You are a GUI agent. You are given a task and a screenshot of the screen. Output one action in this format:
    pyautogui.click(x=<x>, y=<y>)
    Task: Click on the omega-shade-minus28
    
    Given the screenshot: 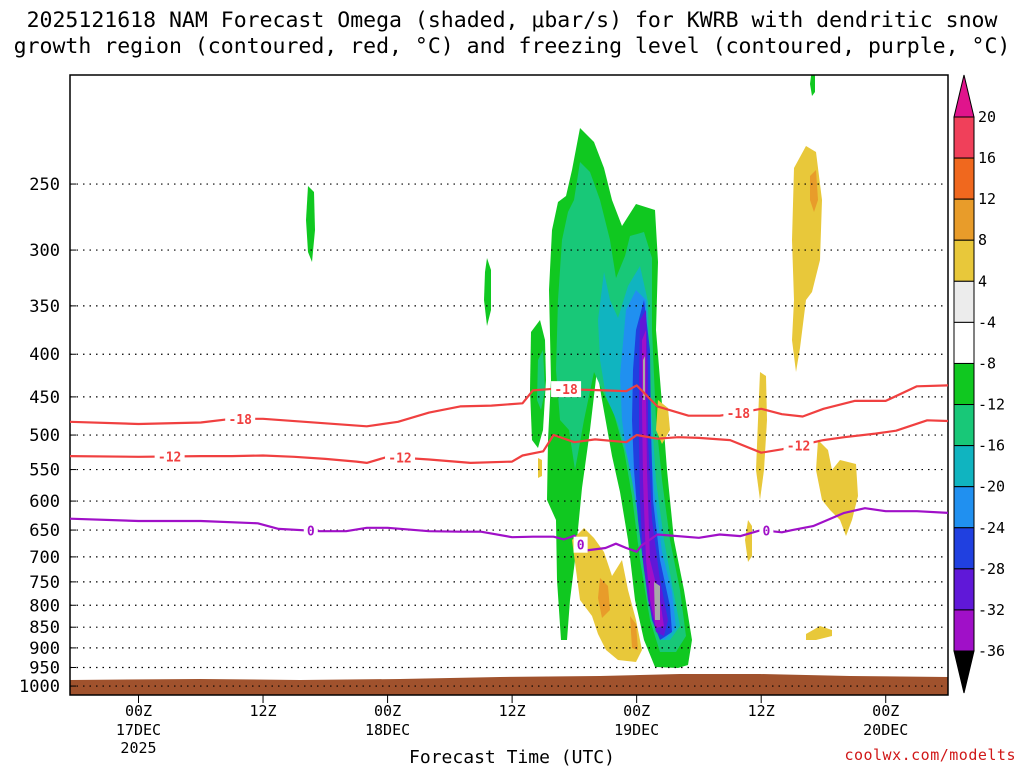 What is the action you would take?
    pyautogui.click(x=653, y=479)
    